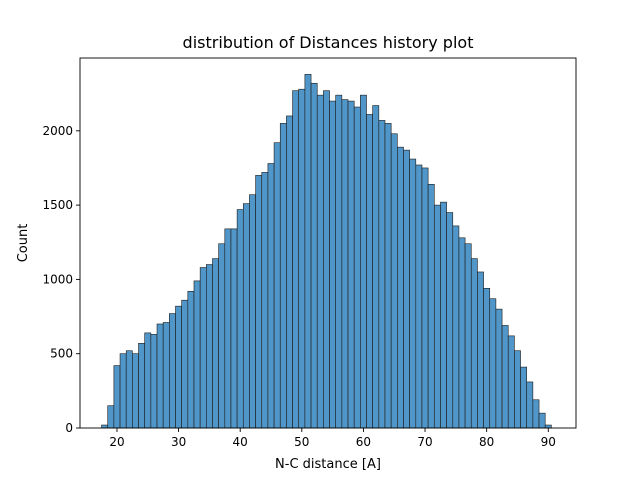  Describe the element at coordinates (301, 442) in the screenshot. I see `x-tick-label: 50` at that location.